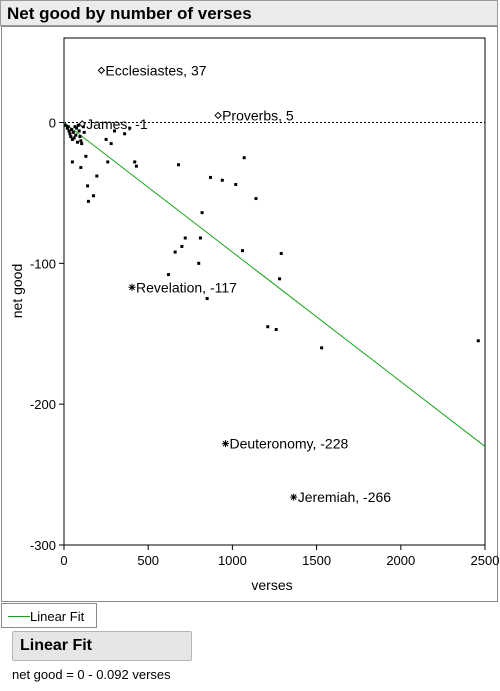 The image size is (500, 691). What do you see at coordinates (129, 13) in the screenshot?
I see `chart-title: Net good by number of verses` at bounding box center [129, 13].